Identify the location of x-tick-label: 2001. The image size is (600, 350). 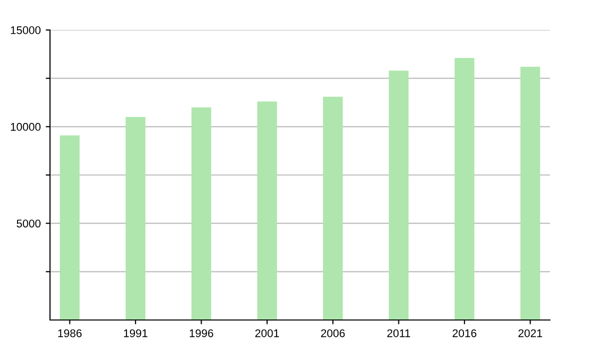
(267, 333).